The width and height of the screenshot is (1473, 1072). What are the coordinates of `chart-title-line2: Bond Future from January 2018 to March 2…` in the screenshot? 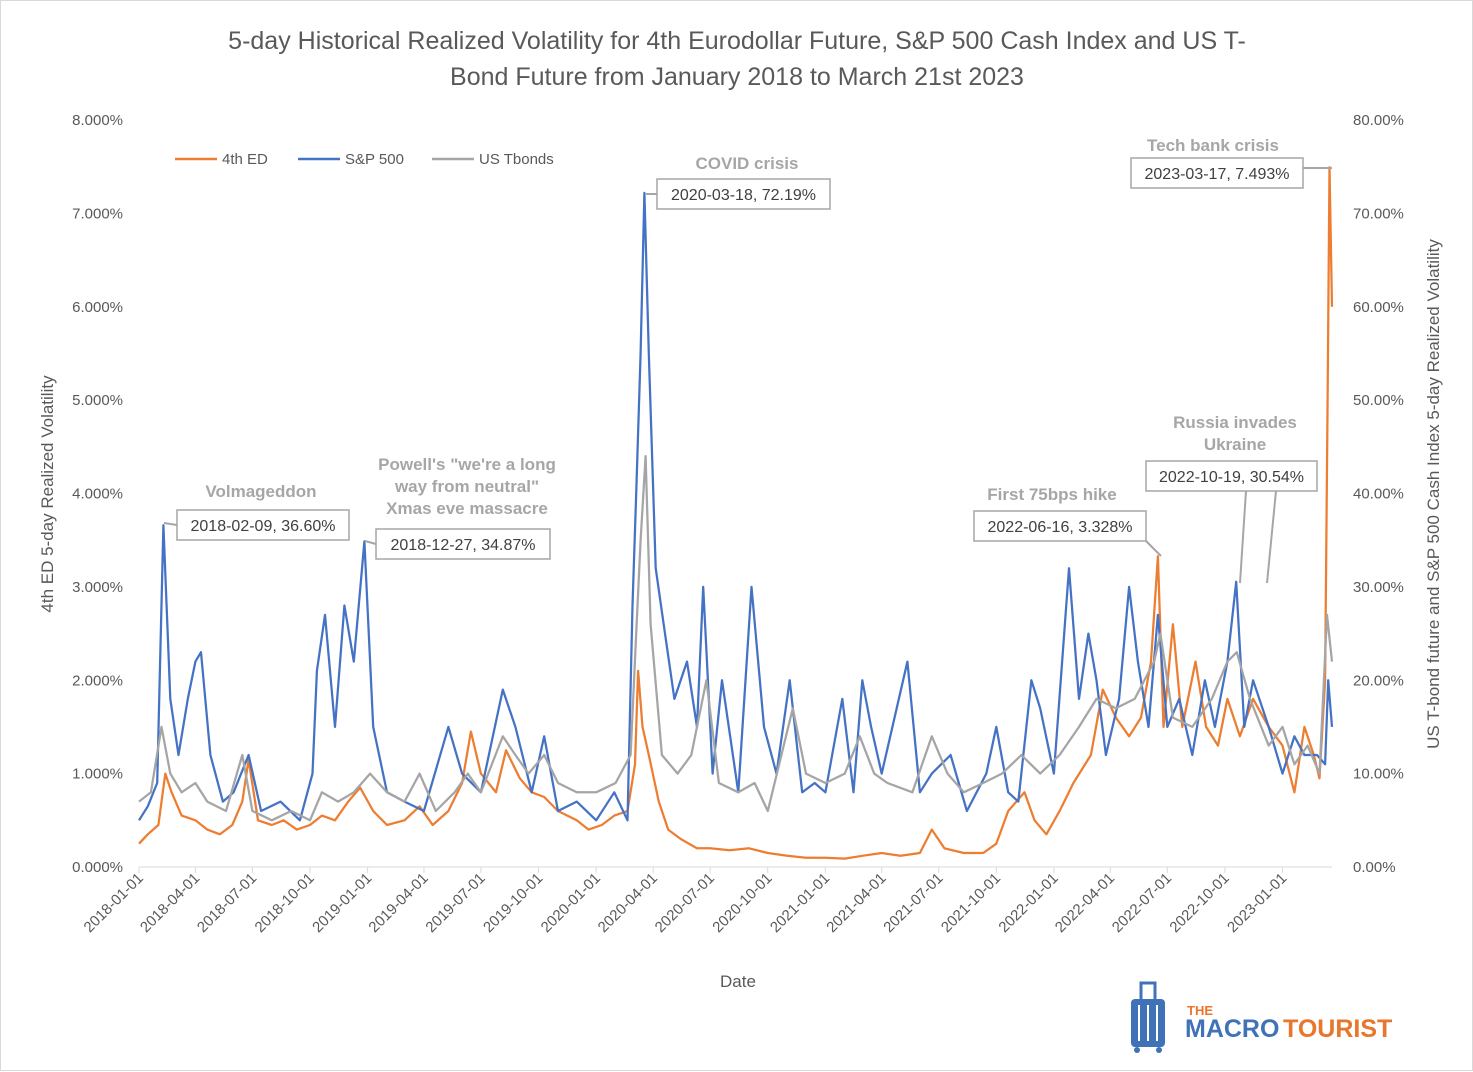 It's located at (737, 77).